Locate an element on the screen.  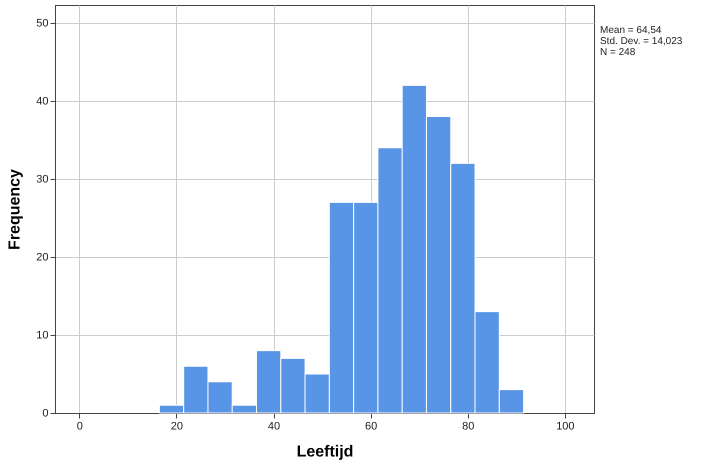
x-tick-label: 60 is located at coordinates (371, 426).